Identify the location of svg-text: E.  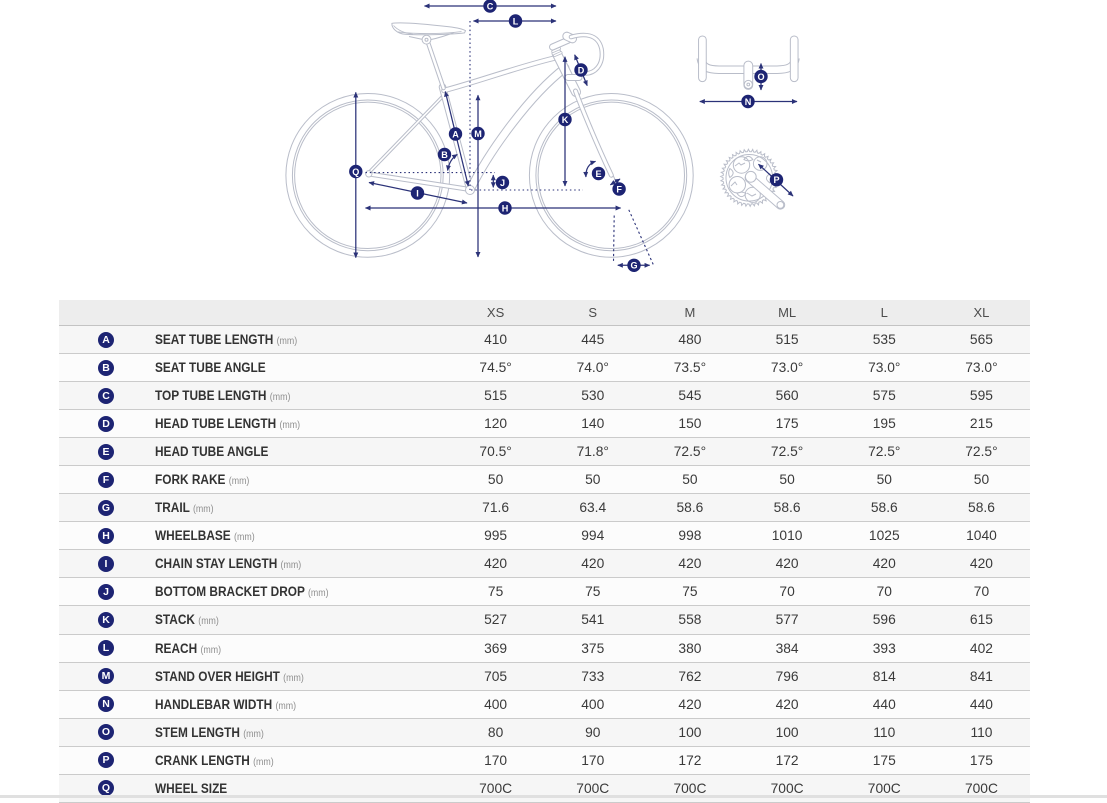
(598, 174).